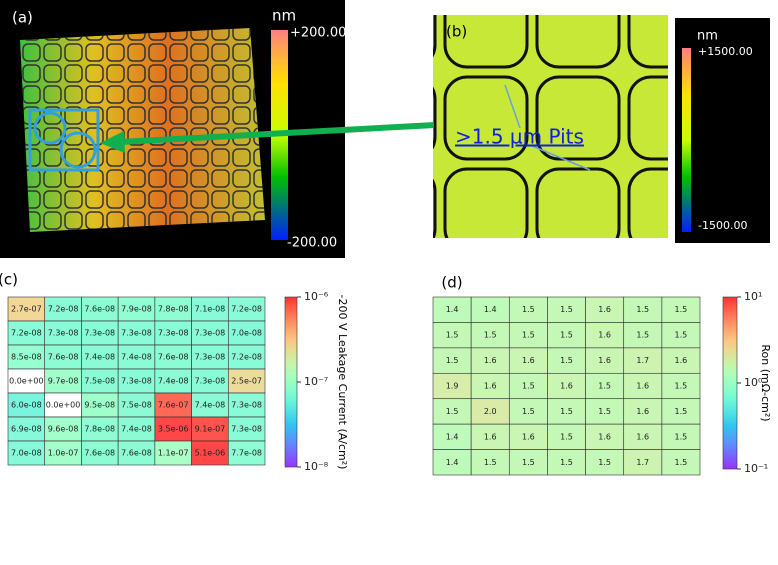 This screenshot has width=778, height=565. What do you see at coordinates (26, 405) in the screenshot?
I see `cell-label: 6.0e-08` at bounding box center [26, 405].